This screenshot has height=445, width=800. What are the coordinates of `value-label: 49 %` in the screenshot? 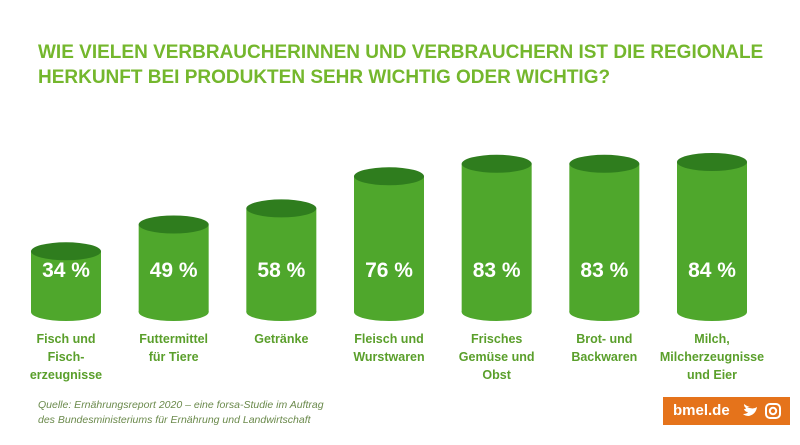 It's located at (173, 270).